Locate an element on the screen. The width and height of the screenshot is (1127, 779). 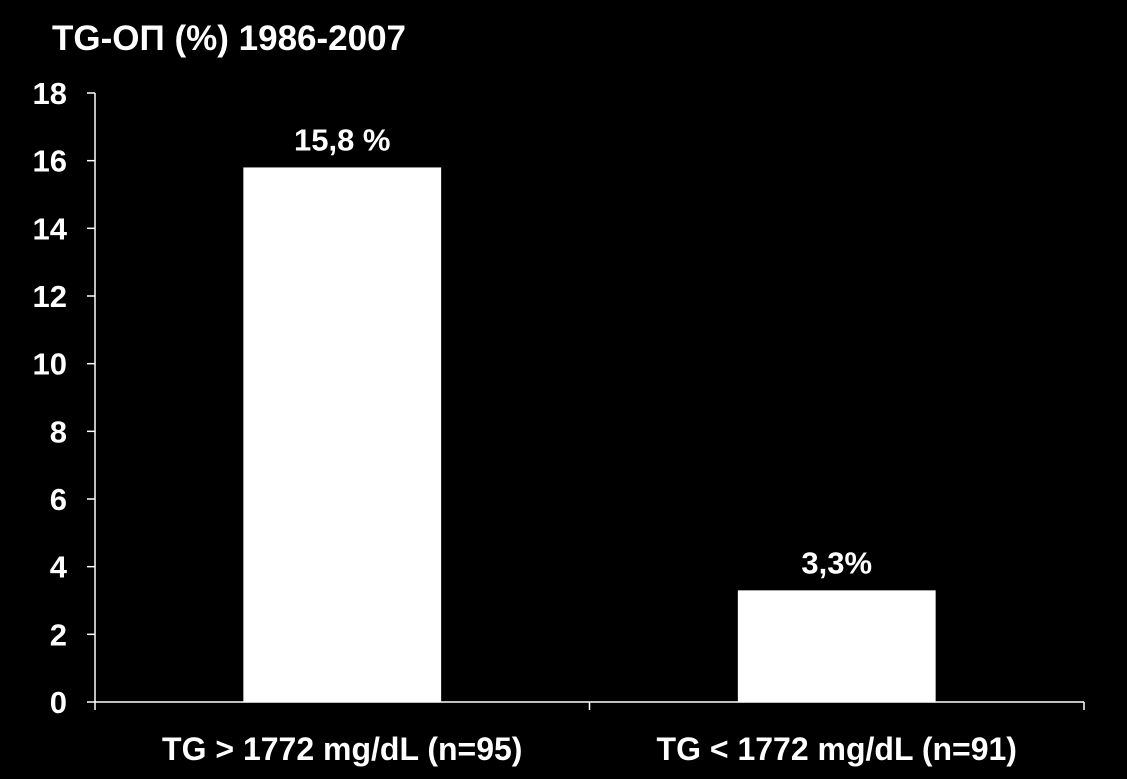
chart-title: TG-ΟΠ (%) 1986-2007 is located at coordinates (229, 38).